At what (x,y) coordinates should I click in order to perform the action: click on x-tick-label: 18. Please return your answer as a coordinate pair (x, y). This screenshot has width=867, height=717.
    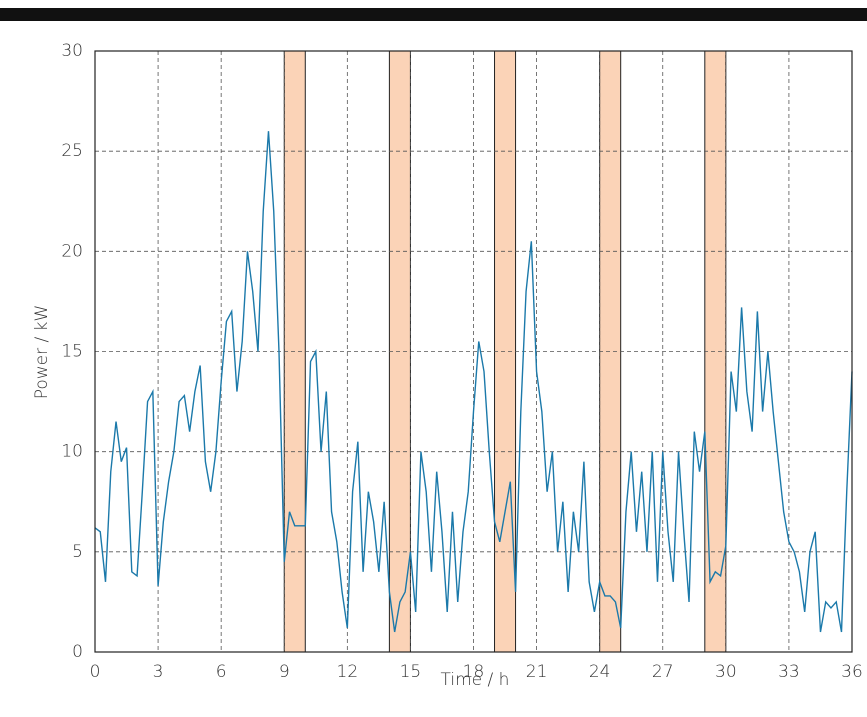
    Looking at the image, I should click on (474, 672).